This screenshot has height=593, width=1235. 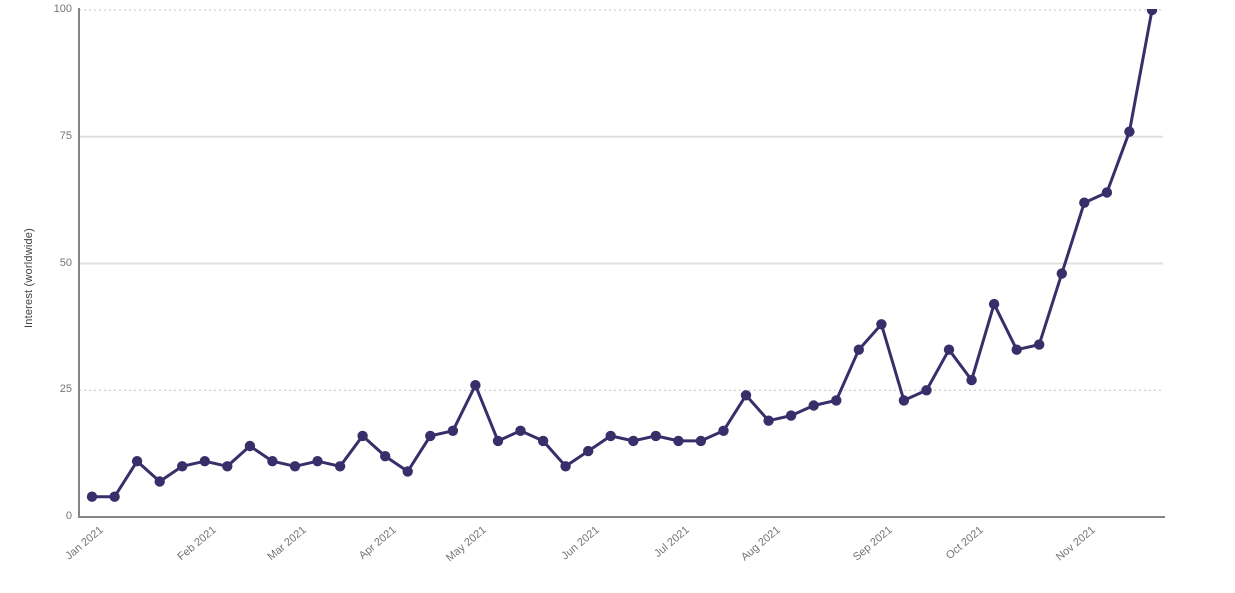 What do you see at coordinates (68, 516) in the screenshot?
I see `y-tick-label-0: 0` at bounding box center [68, 516].